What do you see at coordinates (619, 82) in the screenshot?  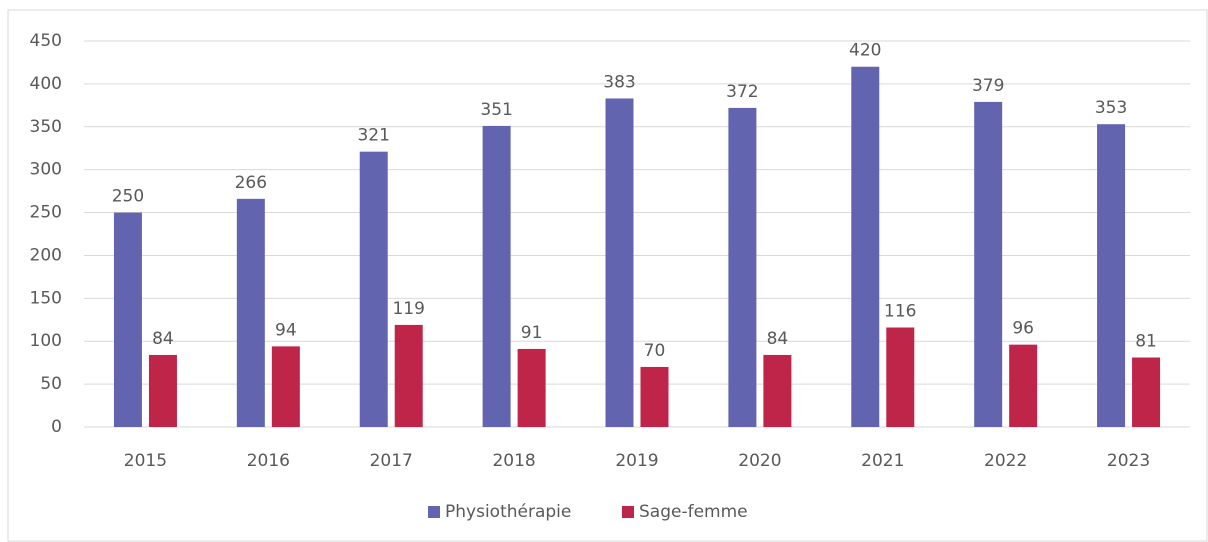 I see `data-label: 383` at bounding box center [619, 82].